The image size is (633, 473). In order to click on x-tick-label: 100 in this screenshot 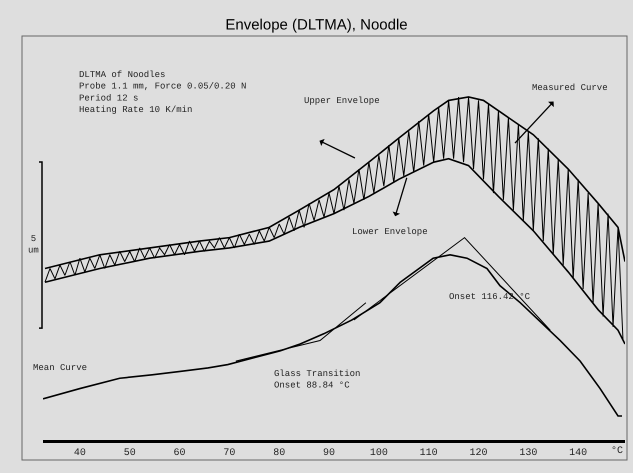, I will do `click(379, 453)`.